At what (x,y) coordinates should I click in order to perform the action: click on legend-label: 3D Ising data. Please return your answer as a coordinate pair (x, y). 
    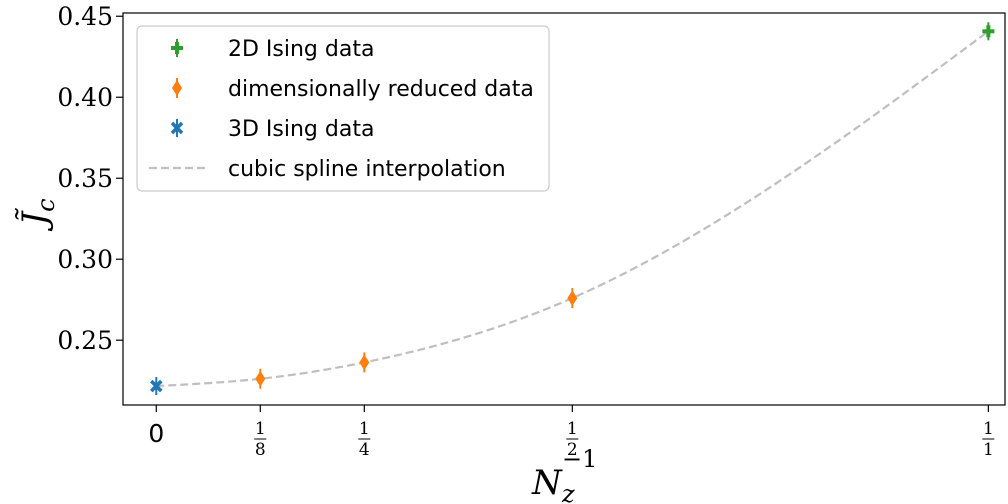
    Looking at the image, I should click on (301, 129).